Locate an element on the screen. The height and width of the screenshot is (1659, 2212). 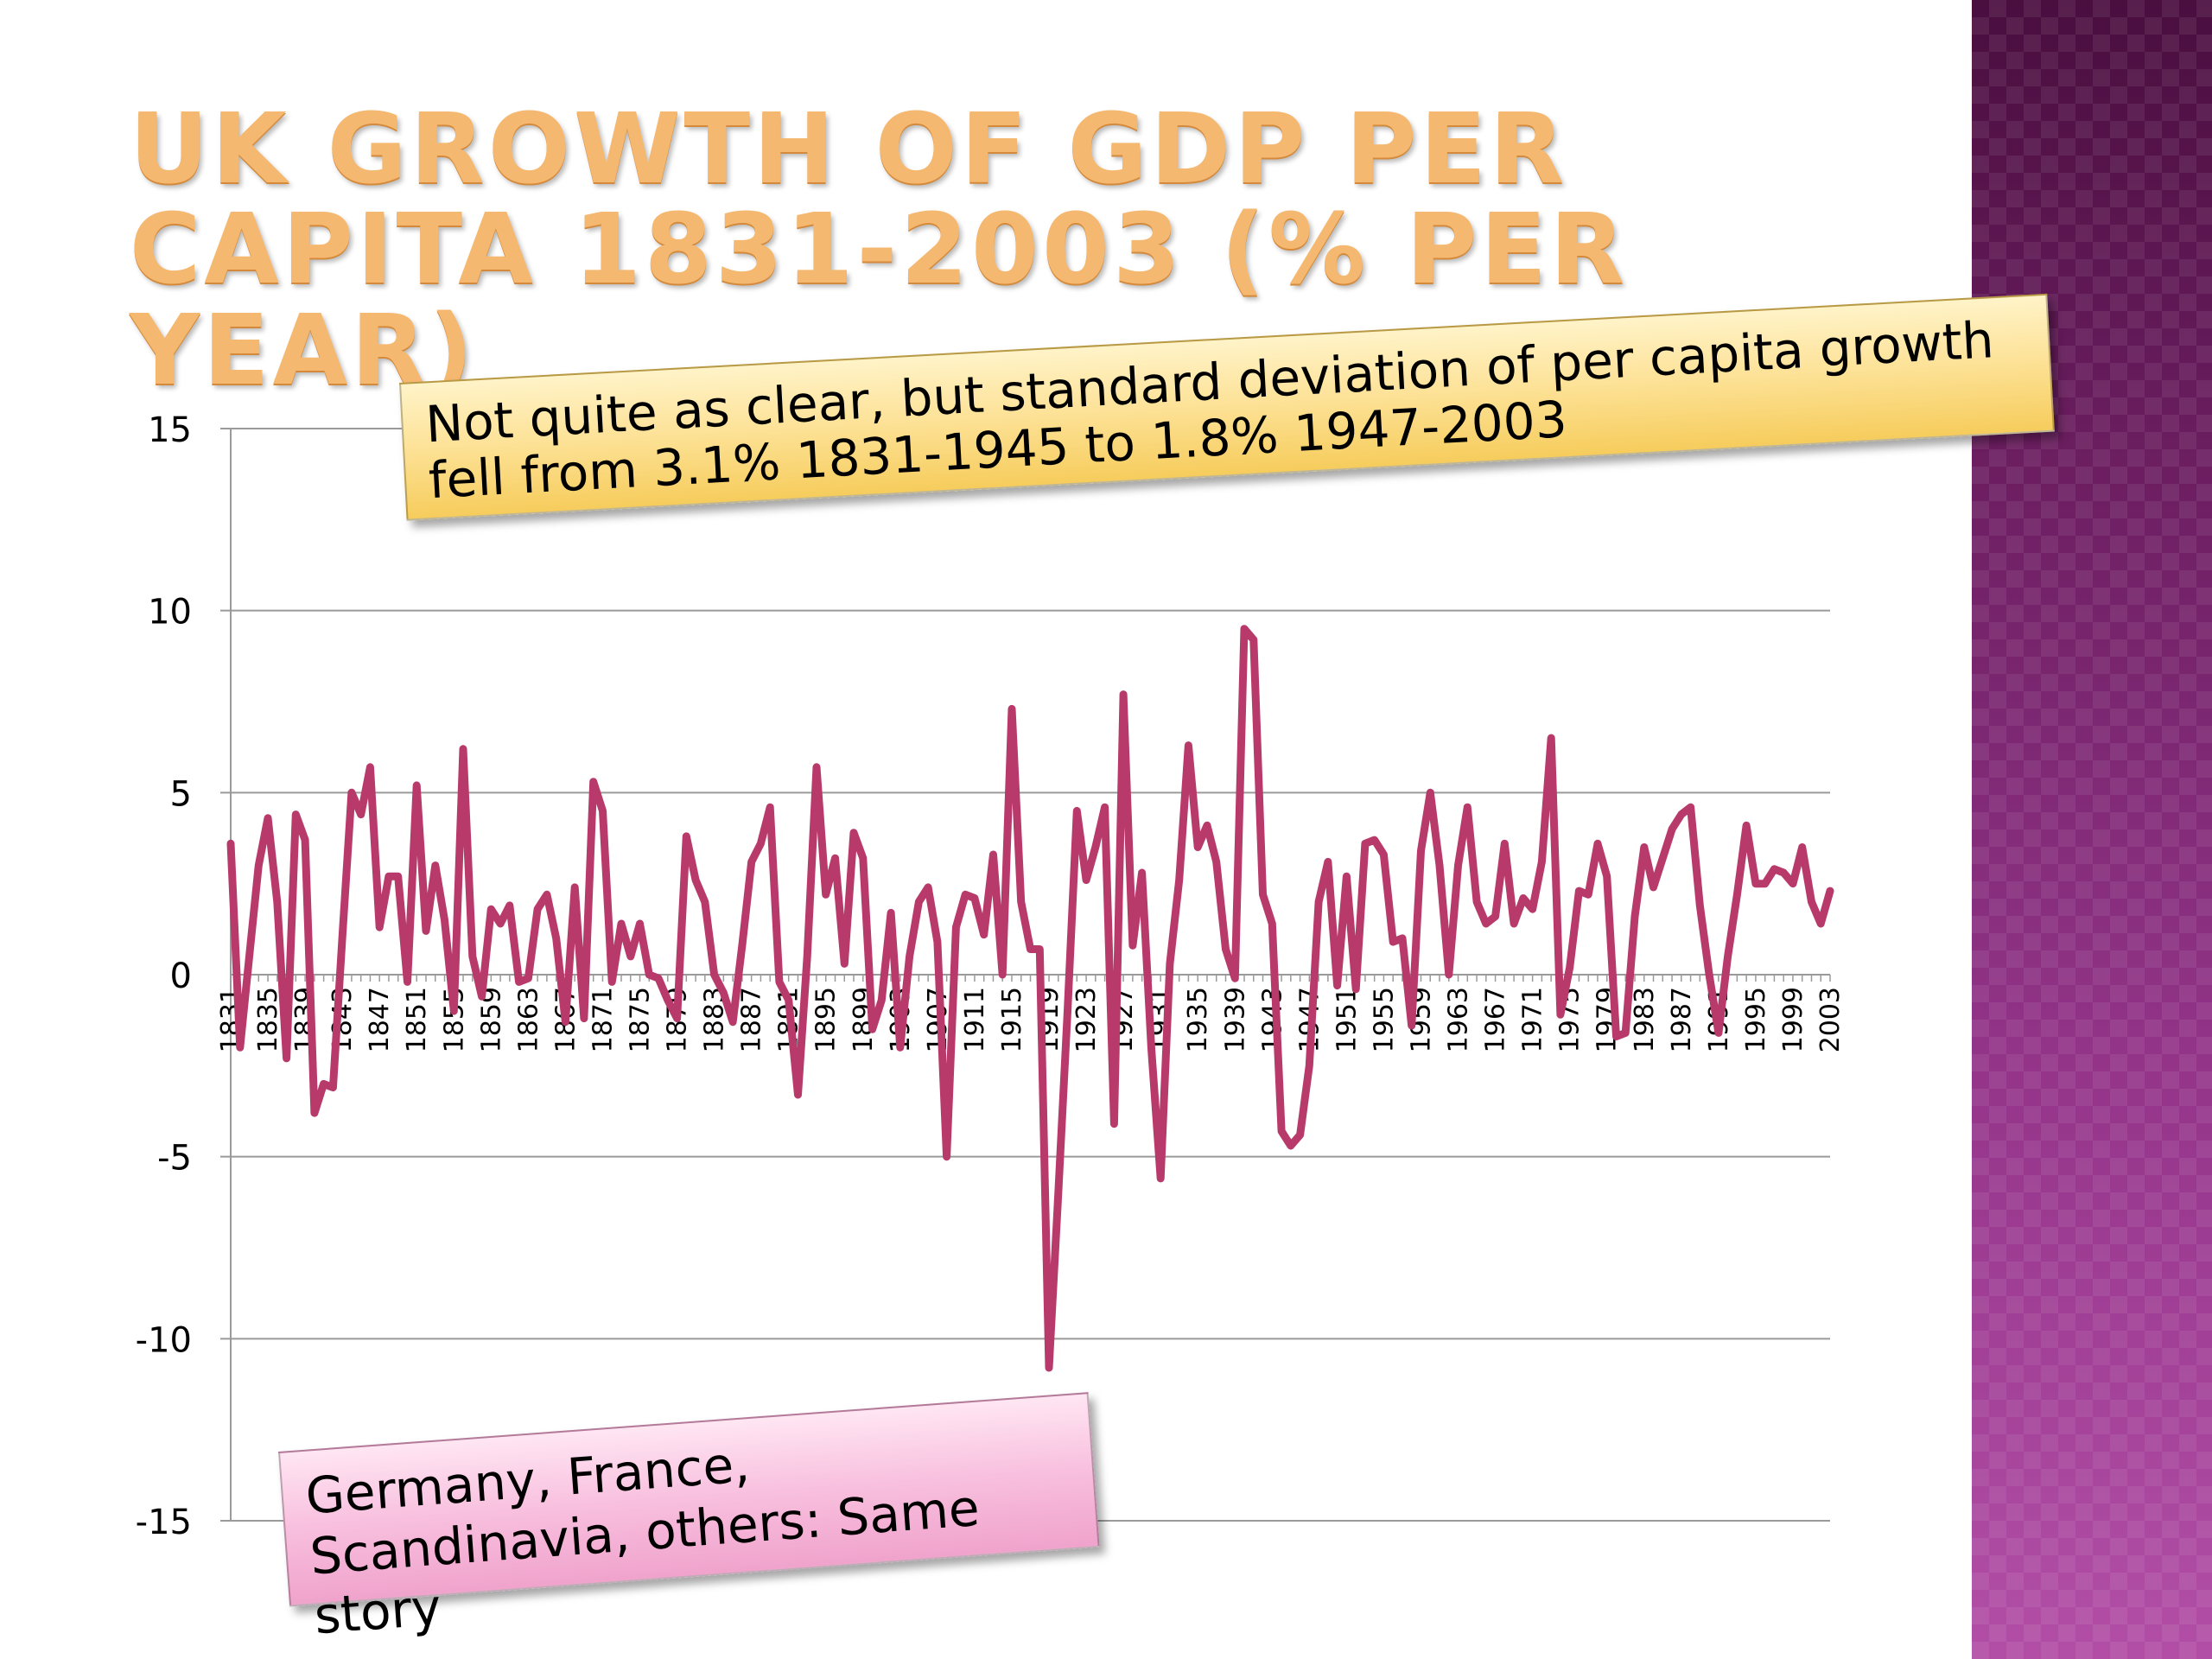
x-tick-label: 1983 is located at coordinates (1645, 1019).